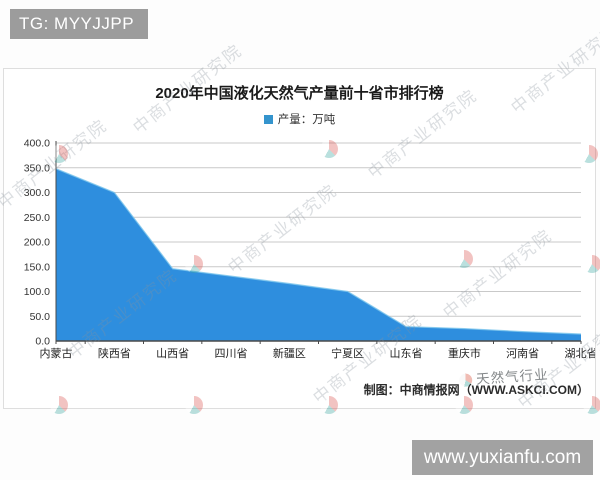 The width and height of the screenshot is (600, 480). Describe the element at coordinates (289, 353) in the screenshot. I see `x-axis-label: 新疆区` at that location.